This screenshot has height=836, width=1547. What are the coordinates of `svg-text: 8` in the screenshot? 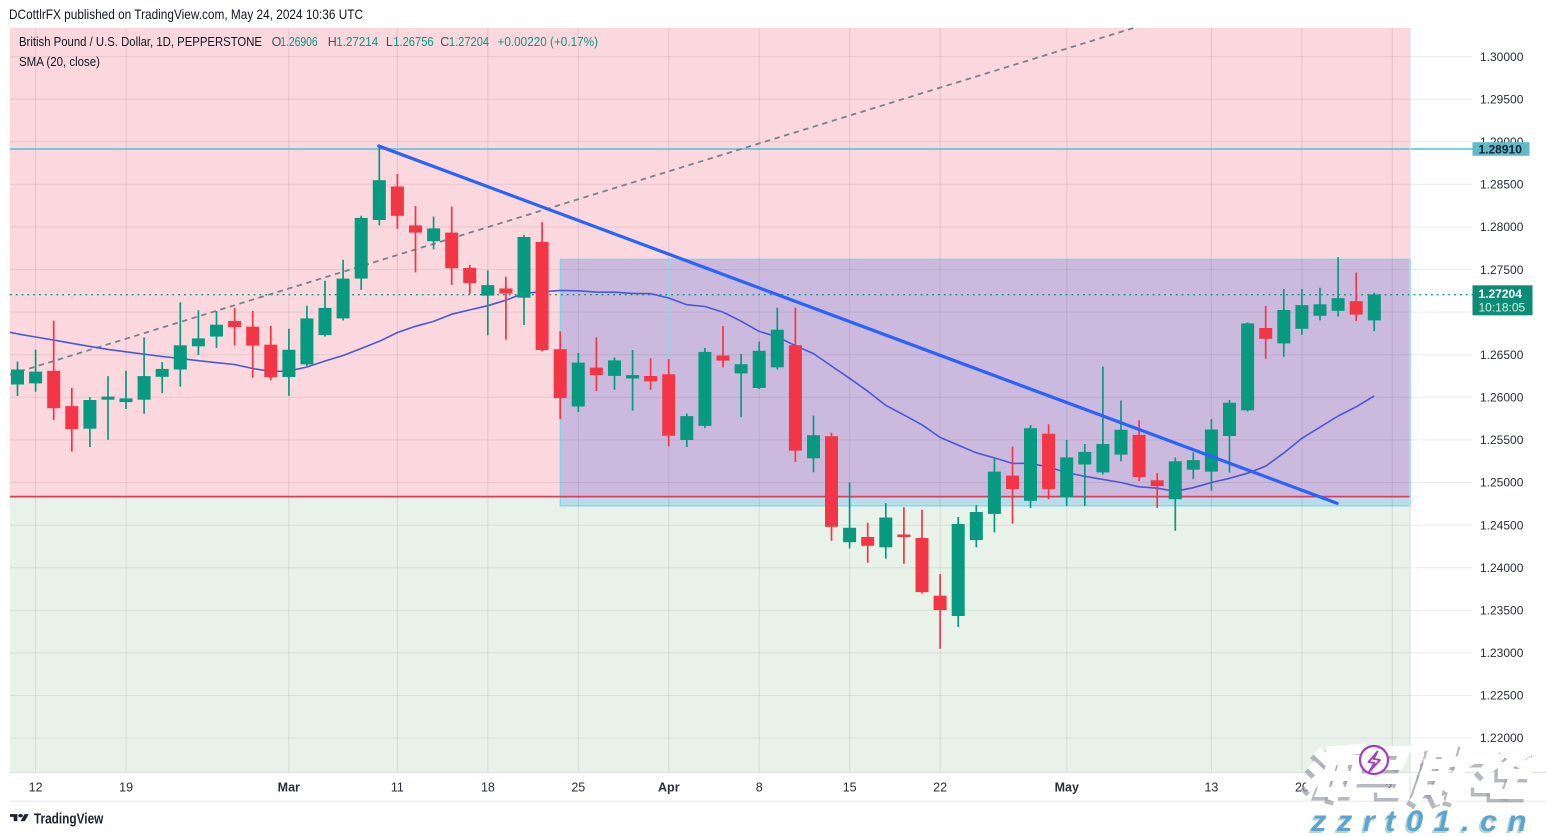 It's located at (759, 788).